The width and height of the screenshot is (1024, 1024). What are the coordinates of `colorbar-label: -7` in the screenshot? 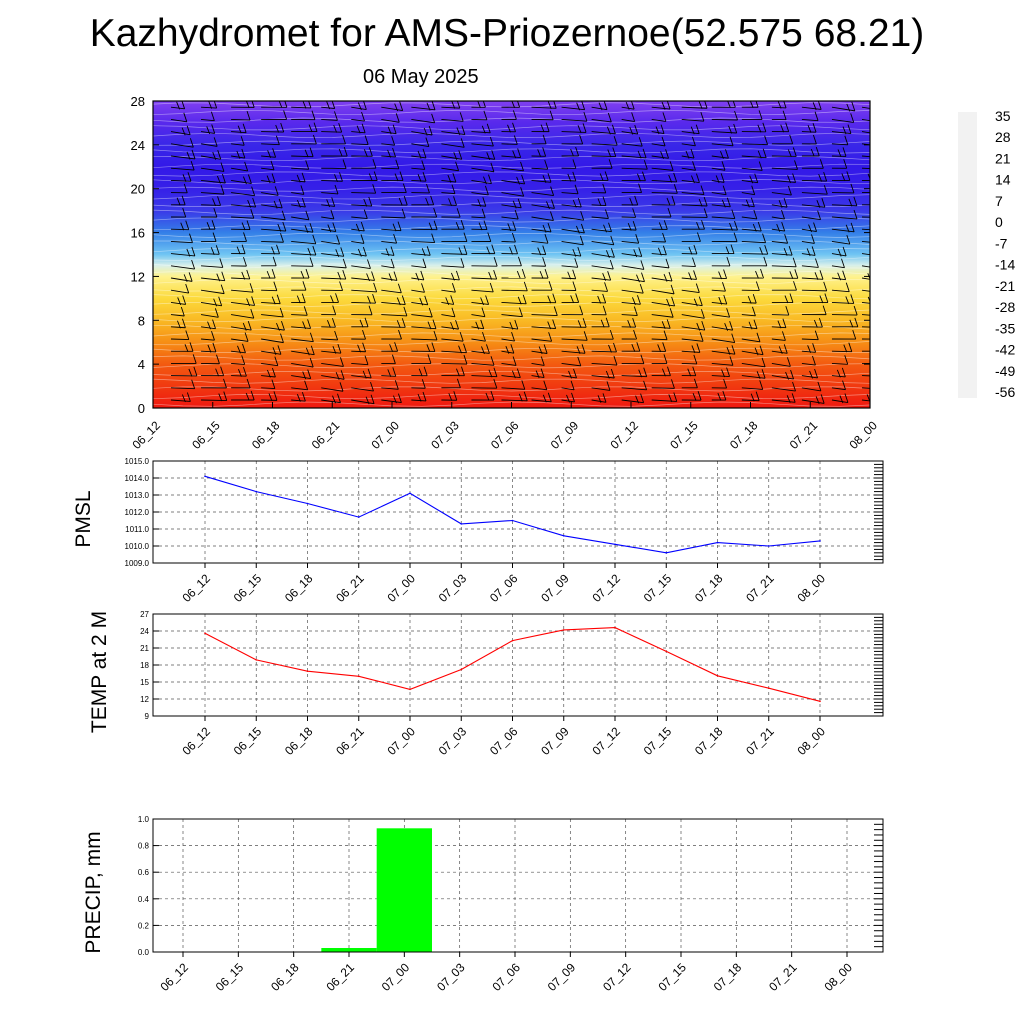 It's located at (1001, 243).